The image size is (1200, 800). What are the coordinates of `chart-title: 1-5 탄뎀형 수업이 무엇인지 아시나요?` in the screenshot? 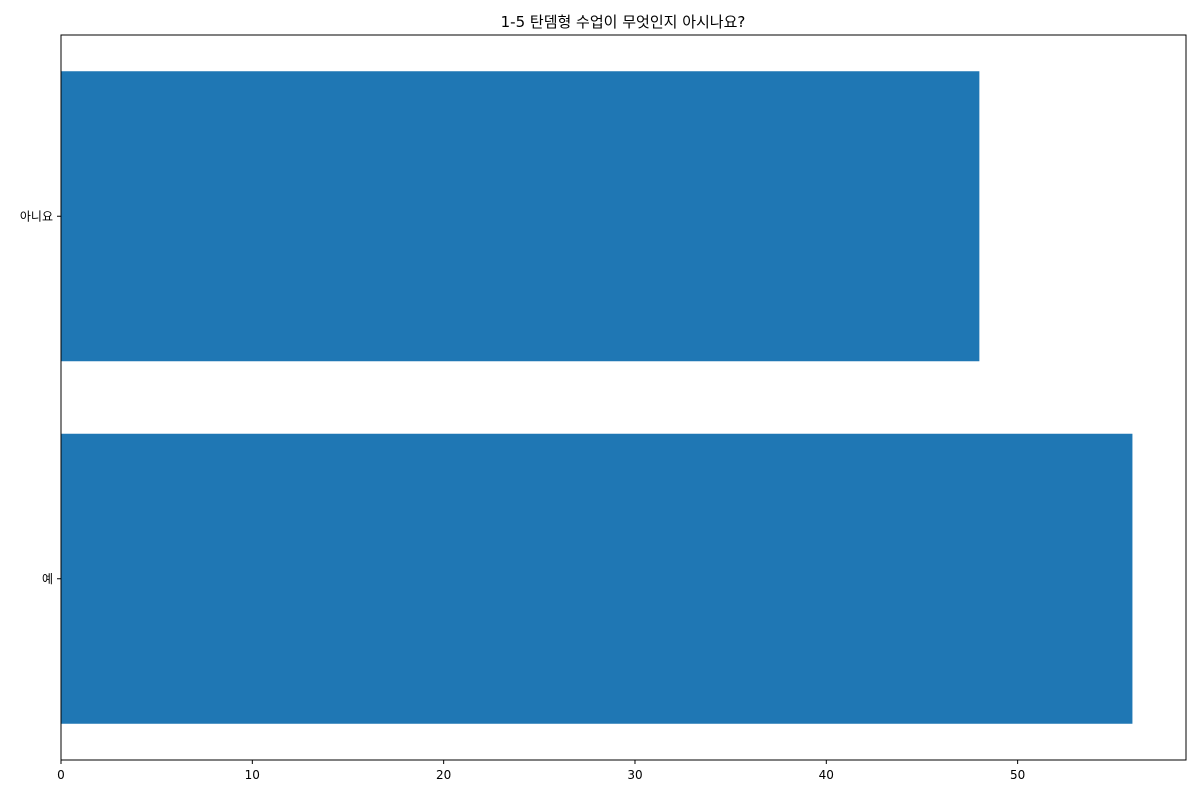 It's located at (623, 22).